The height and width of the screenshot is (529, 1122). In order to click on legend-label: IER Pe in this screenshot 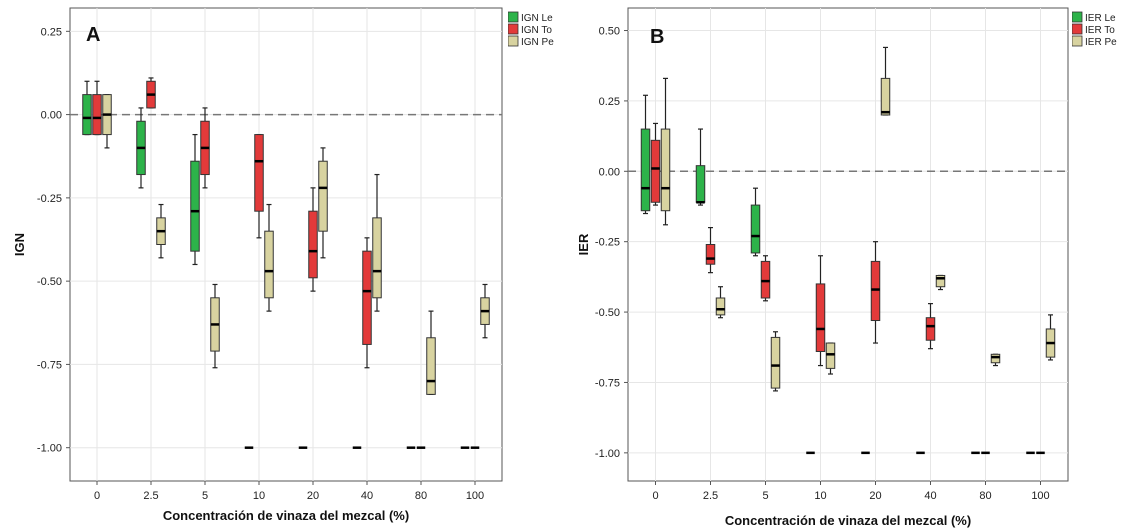, I will do `click(1101, 42)`.